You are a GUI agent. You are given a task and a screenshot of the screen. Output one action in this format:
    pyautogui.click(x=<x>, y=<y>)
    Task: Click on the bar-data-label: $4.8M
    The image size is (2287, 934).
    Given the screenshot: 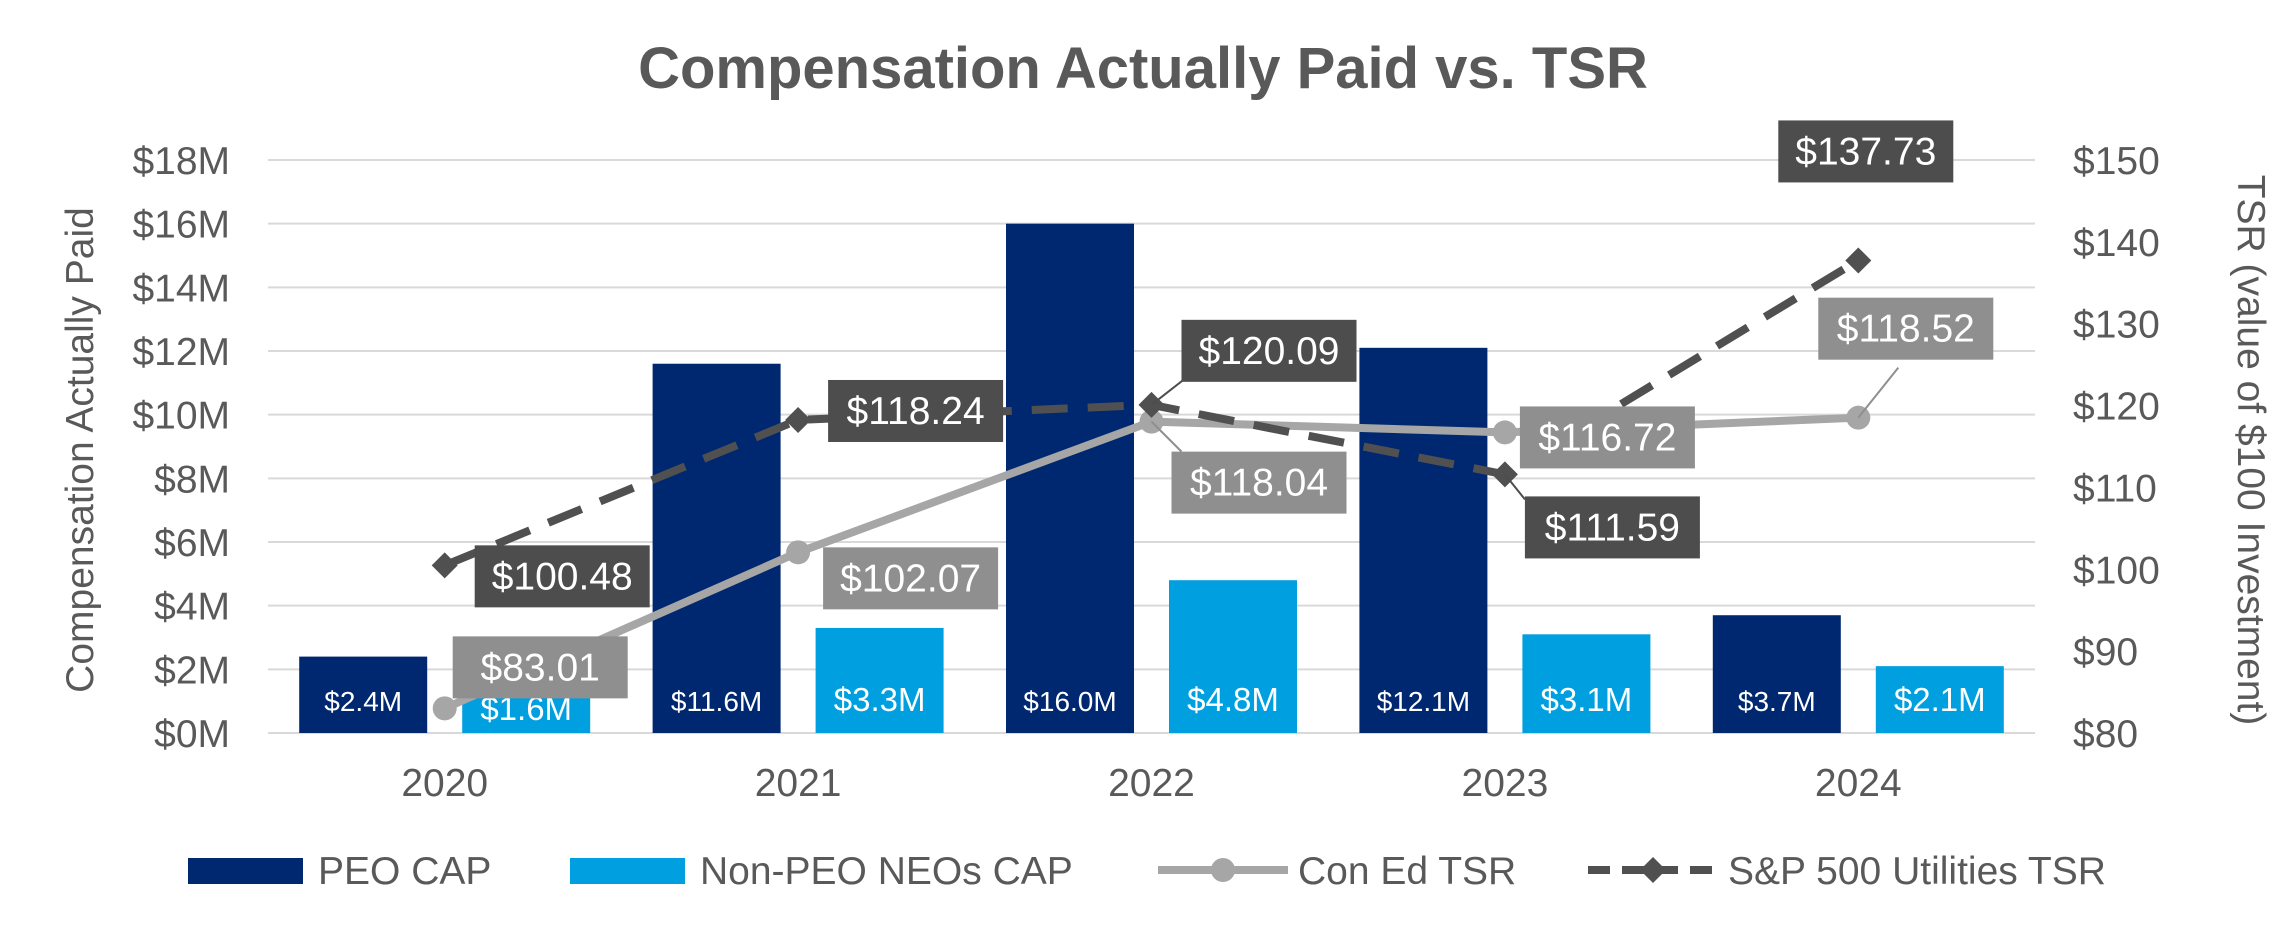 What is the action you would take?
    pyautogui.click(x=1233, y=699)
    